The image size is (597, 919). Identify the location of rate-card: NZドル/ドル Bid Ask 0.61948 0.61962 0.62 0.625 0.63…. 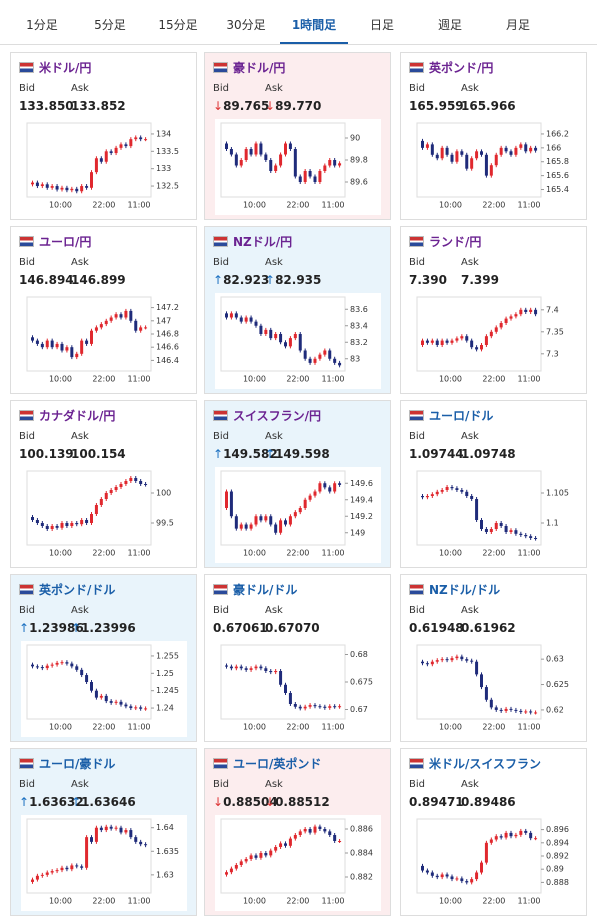
(493, 658).